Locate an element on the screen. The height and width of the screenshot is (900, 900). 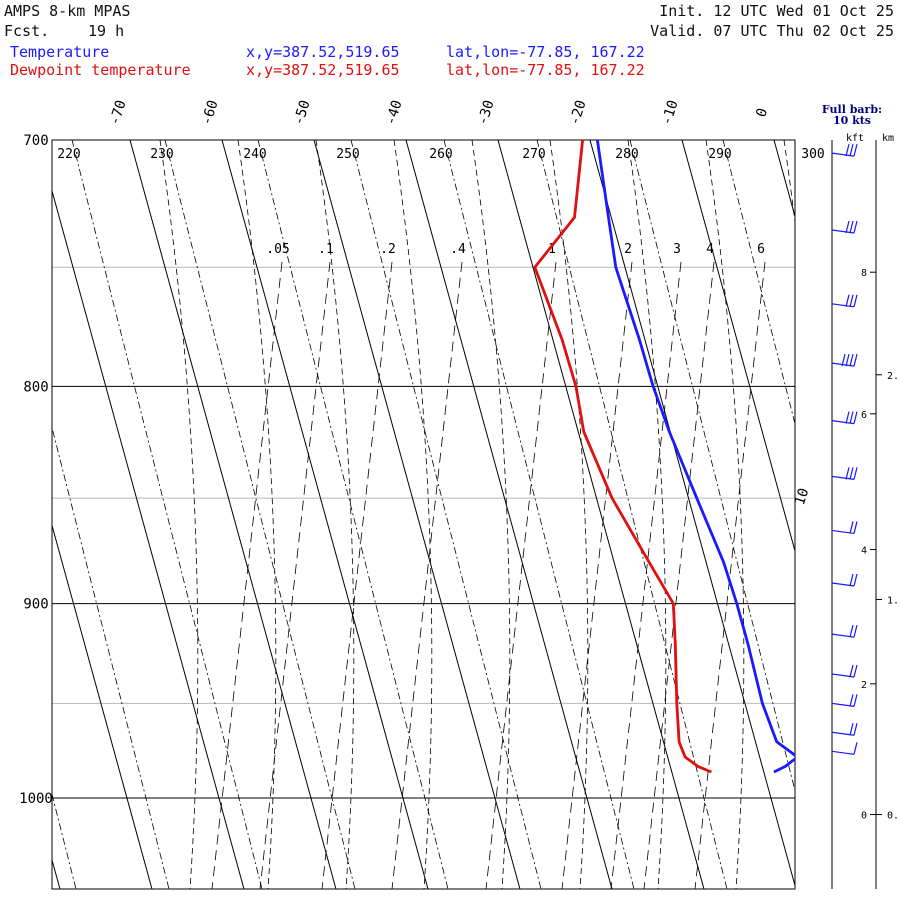
legend-temperature-xy: x,y=387.52,519.65 is located at coordinates (323, 52).